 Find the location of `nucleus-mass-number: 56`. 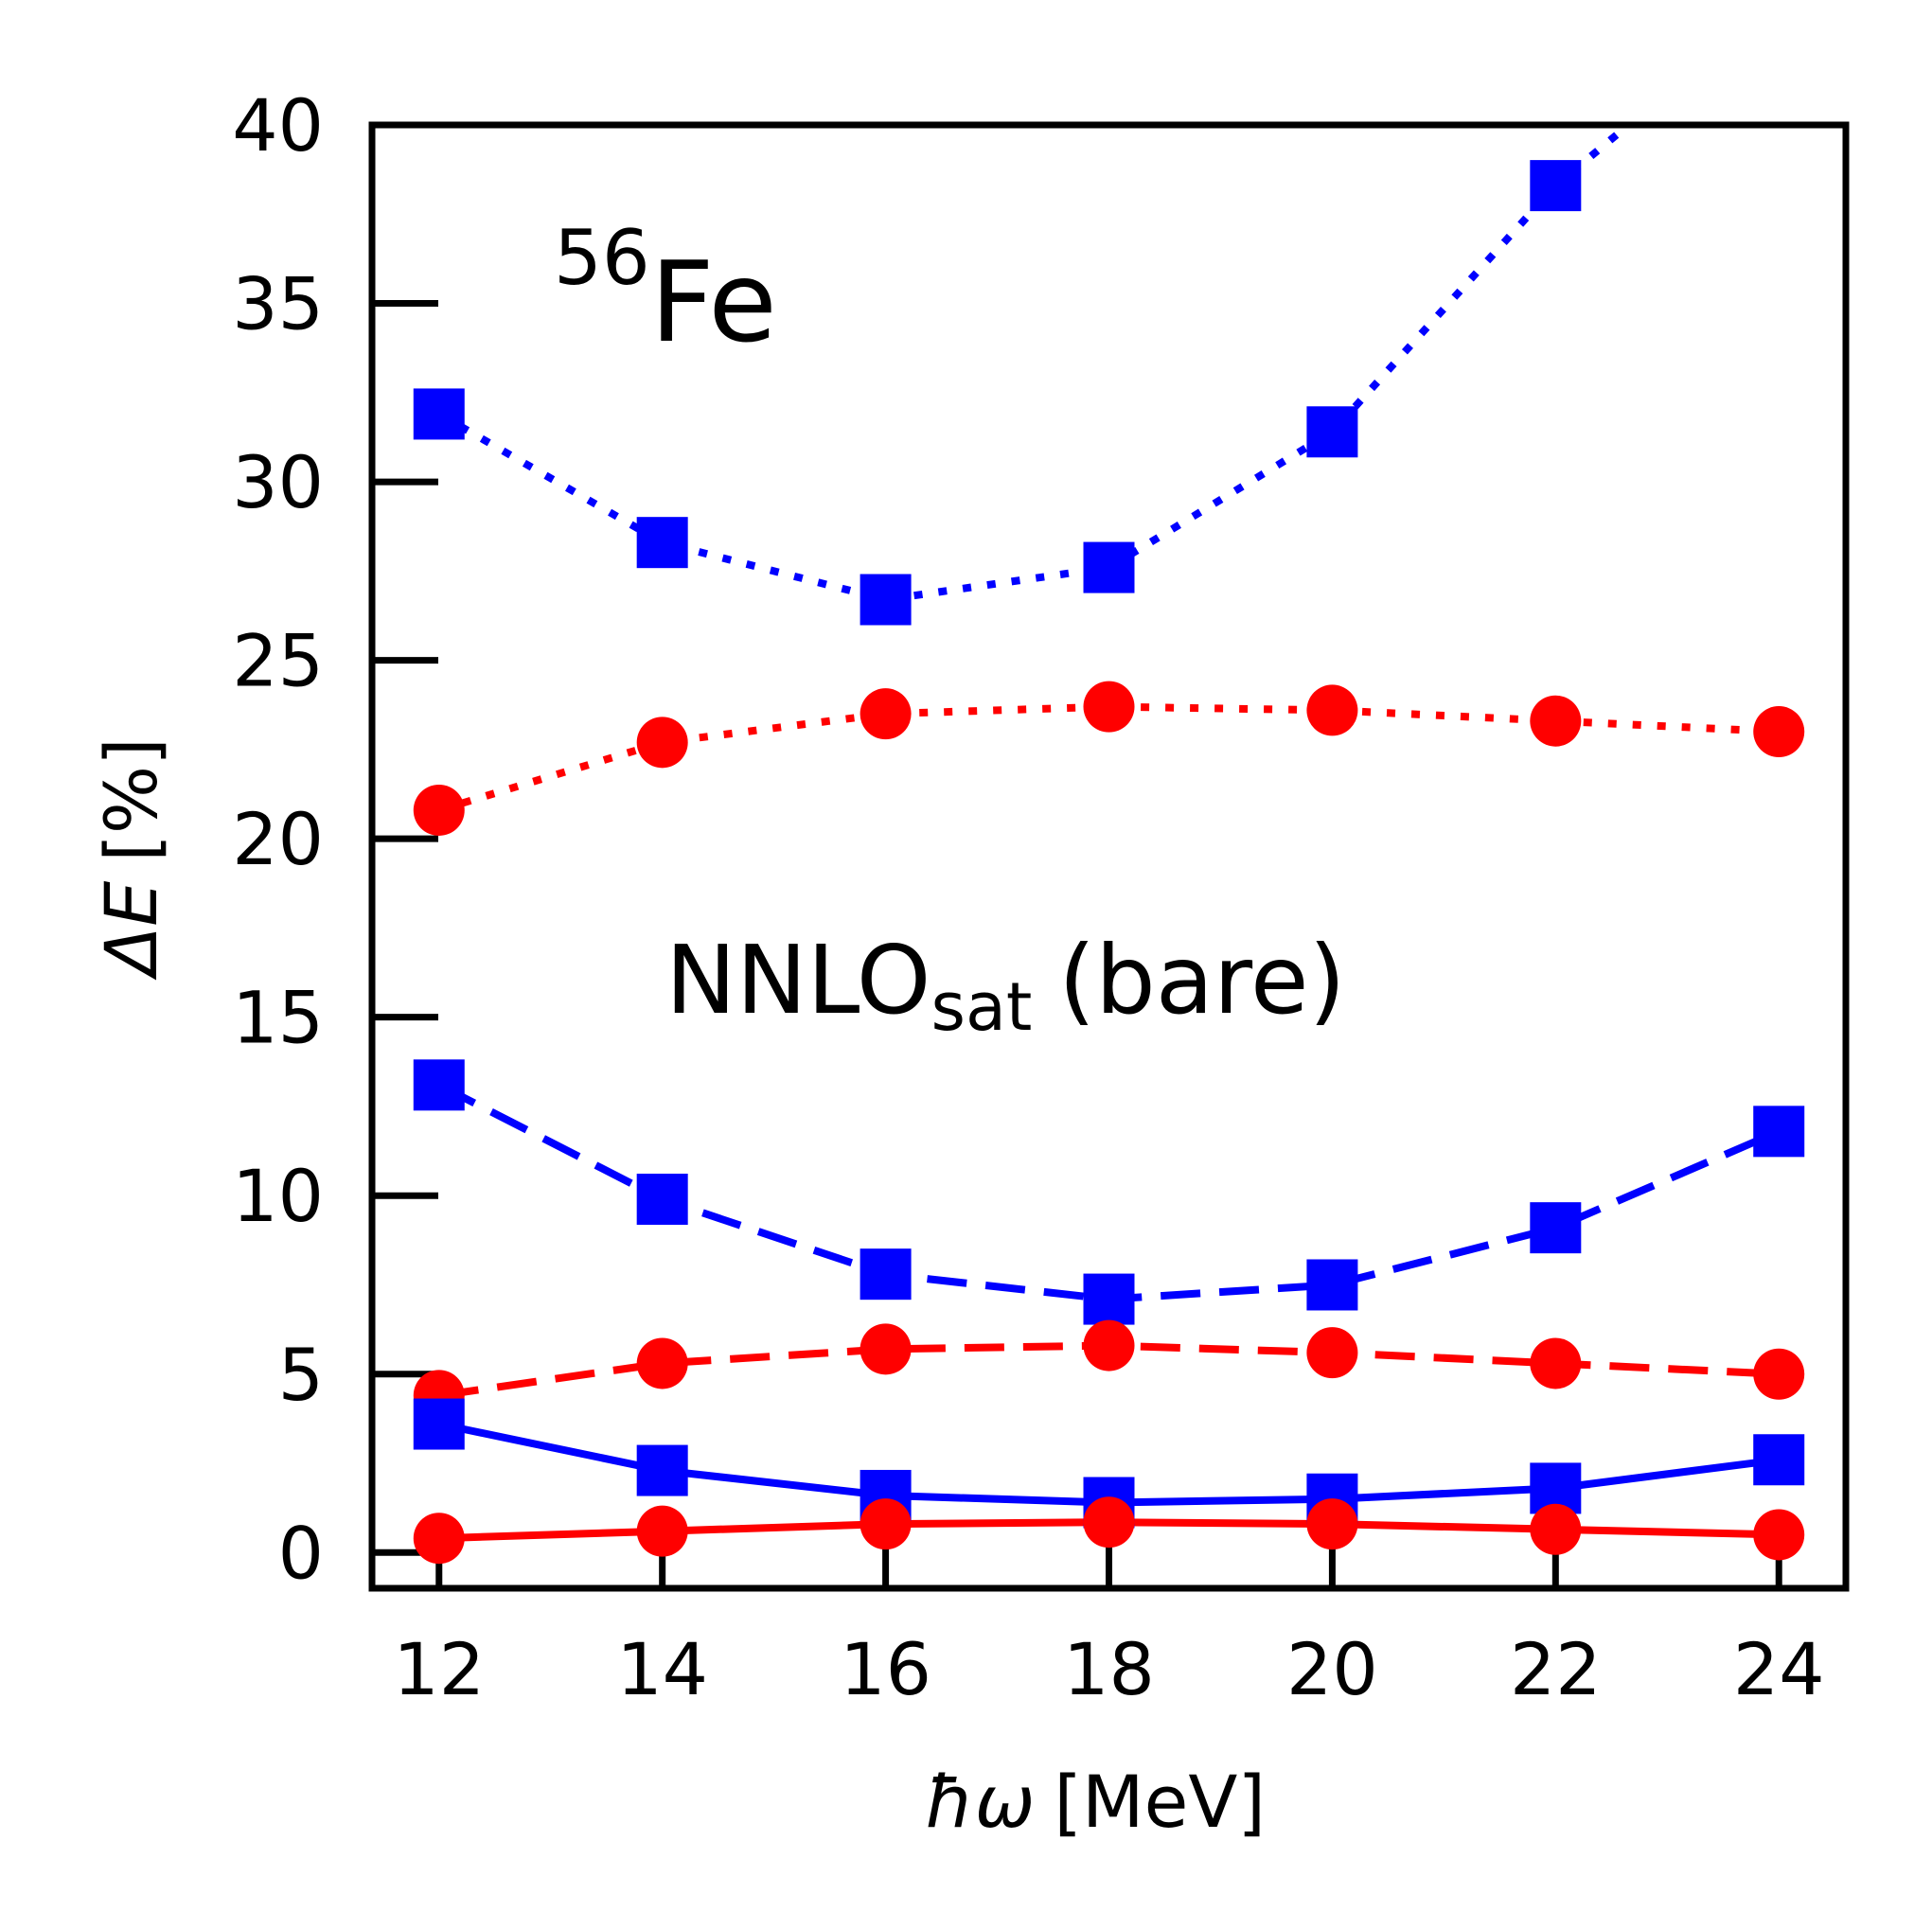

nucleus-mass-number: 56 is located at coordinates (602, 258).